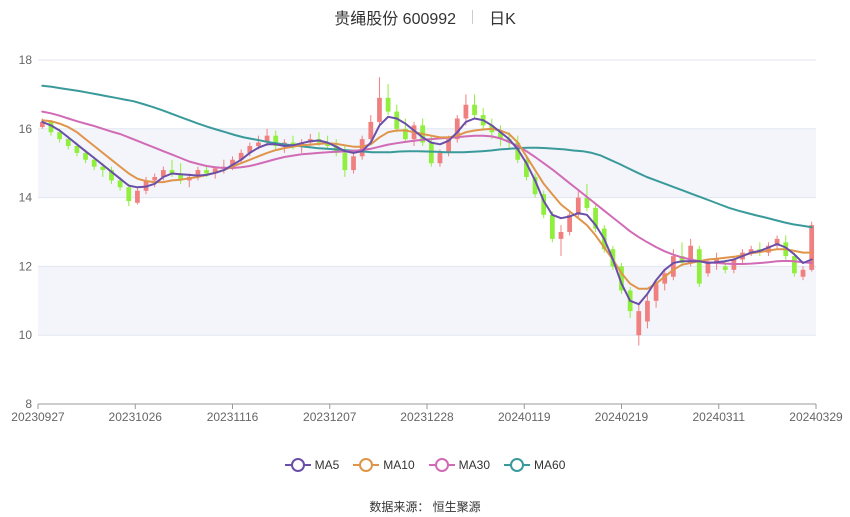 This screenshot has height=517, width=850. What do you see at coordinates (622, 417) in the screenshot?
I see `x-tick-label: 20240219` at bounding box center [622, 417].